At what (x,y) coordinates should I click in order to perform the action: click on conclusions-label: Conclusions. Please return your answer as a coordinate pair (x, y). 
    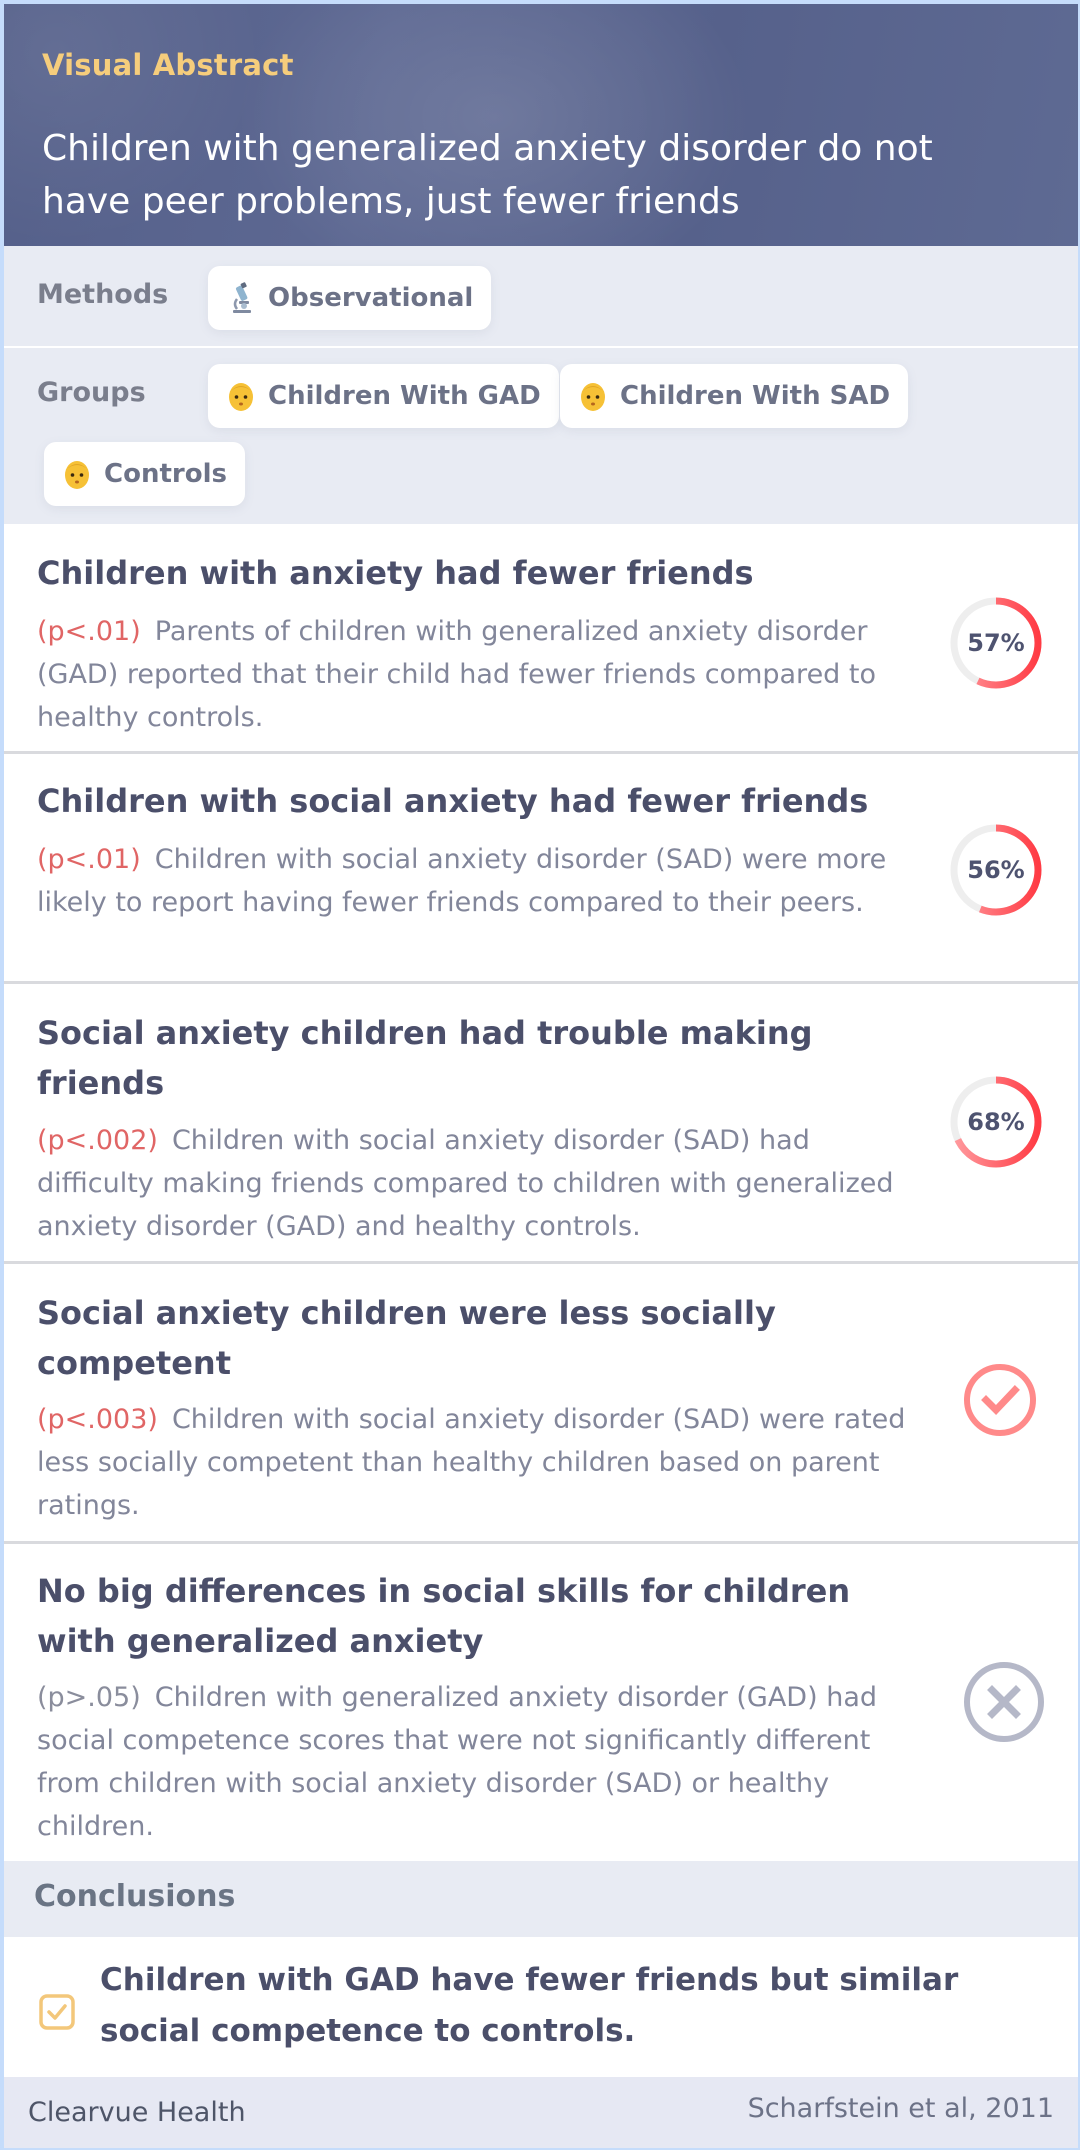
    Looking at the image, I should click on (135, 1896).